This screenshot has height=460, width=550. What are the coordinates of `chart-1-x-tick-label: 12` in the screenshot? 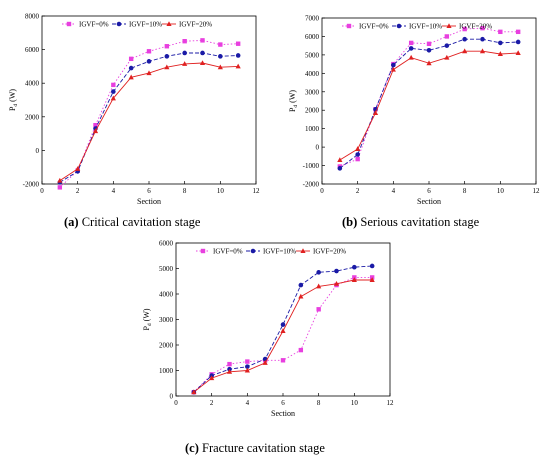 It's located at (257, 191).